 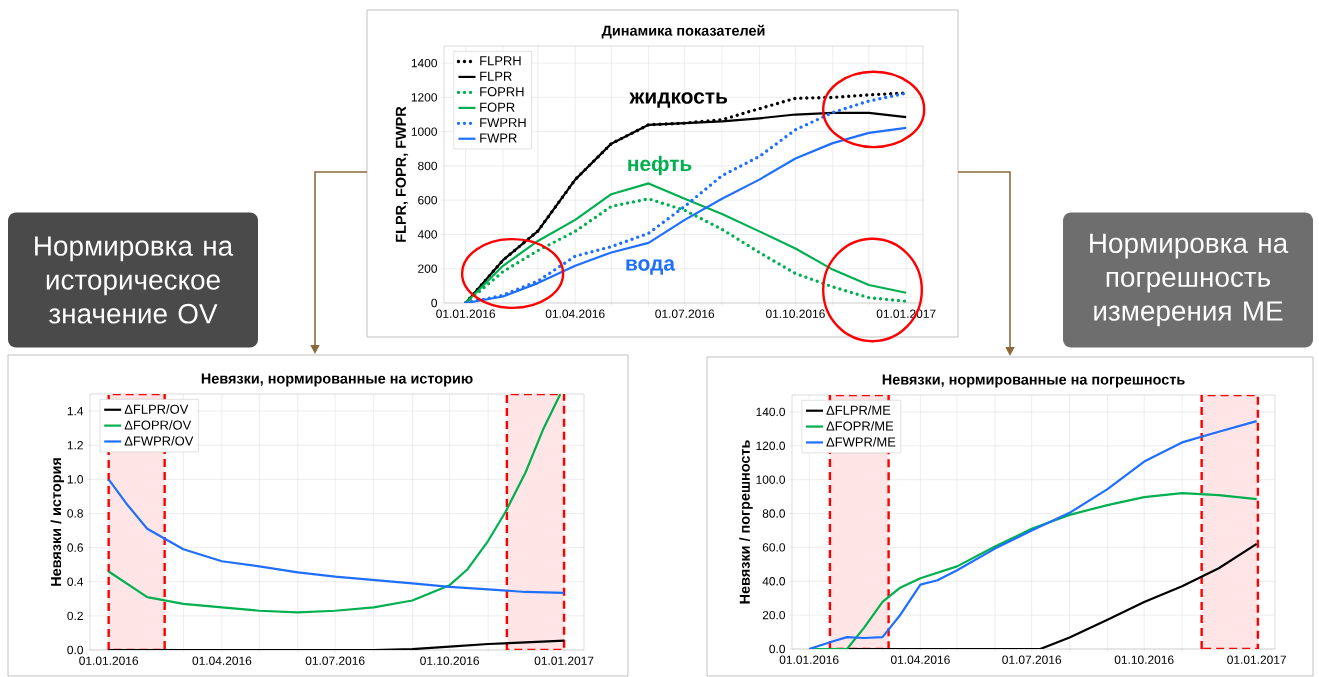 What do you see at coordinates (158, 425) in the screenshot?
I see `legend-label: ΔFOPR/OV` at bounding box center [158, 425].